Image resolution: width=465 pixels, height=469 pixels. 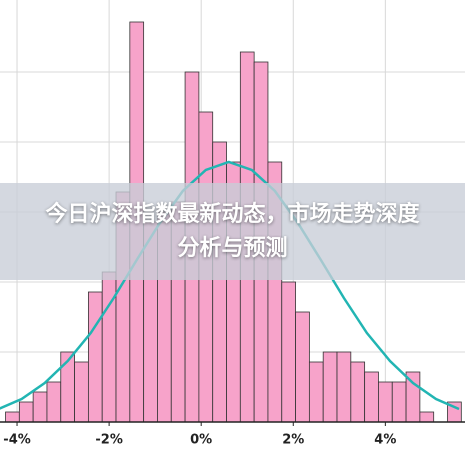 What do you see at coordinates (201, 440) in the screenshot?
I see `x-tick-label: 0%` at bounding box center [201, 440].